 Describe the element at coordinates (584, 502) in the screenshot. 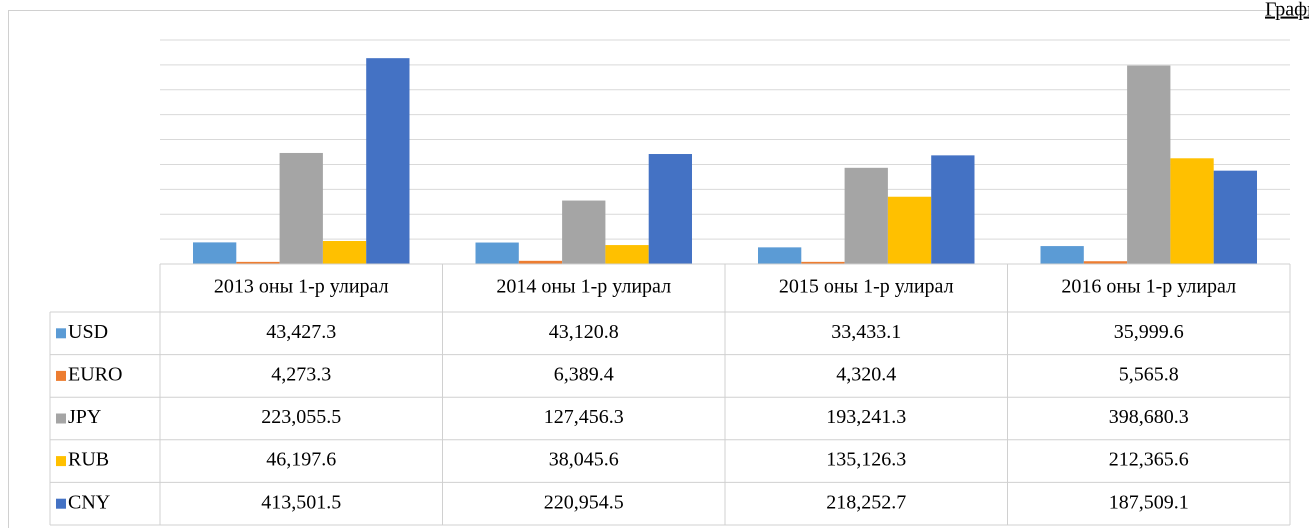

I see `data-label: 220,954.5` at that location.